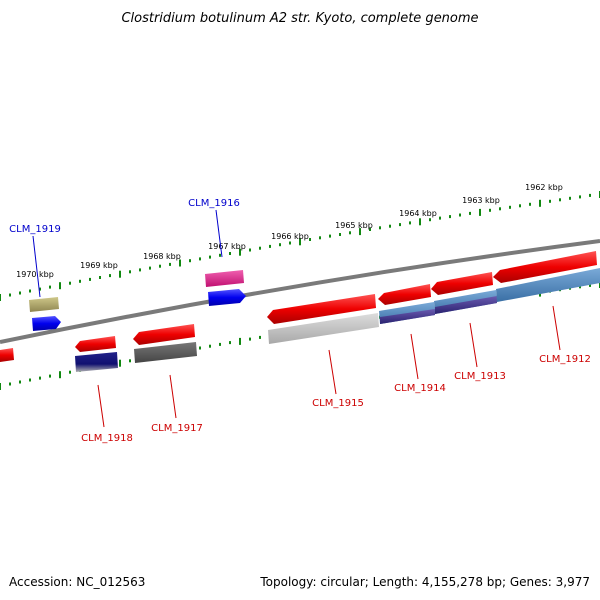 Image resolution: width=600 pixels, height=600 pixels. What do you see at coordinates (214, 203) in the screenshot?
I see `gene-label: CLM_1916` at bounding box center [214, 203].